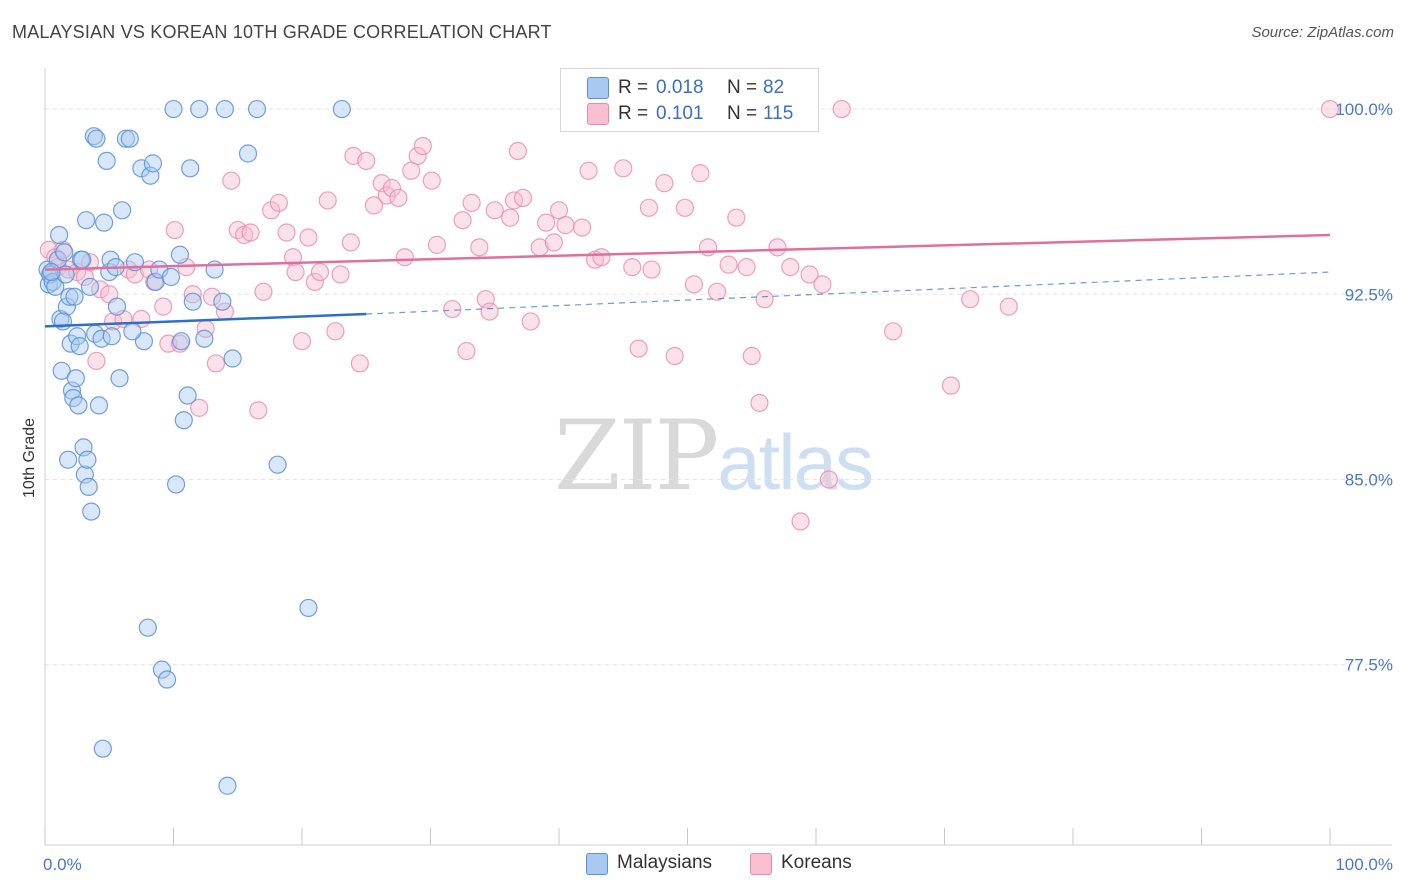 The height and width of the screenshot is (892, 1406). I want to click on stats-legend: R = 0.018 N = 82 R = 0.101 N = 115, so click(689, 100).